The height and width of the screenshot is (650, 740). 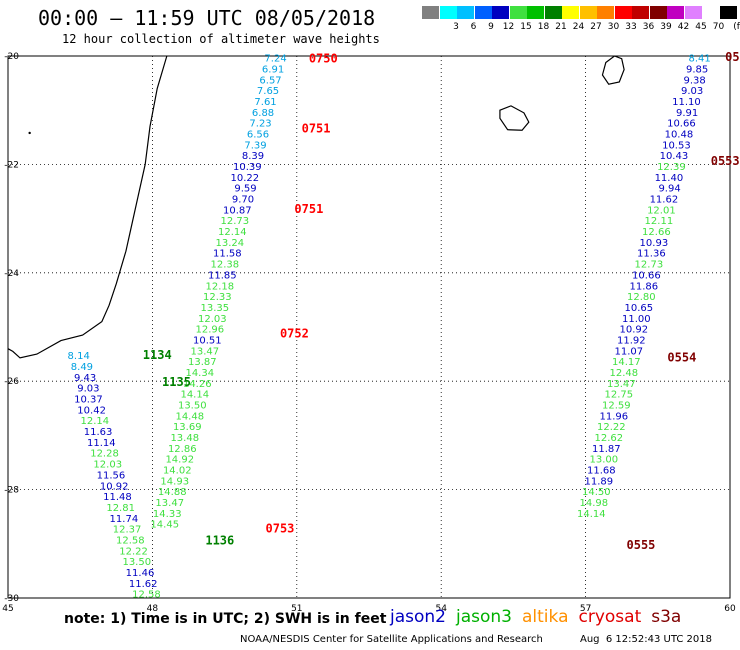 What do you see at coordinates (441, 609) in the screenshot?
I see `x-tick-label: 54` at bounding box center [441, 609].